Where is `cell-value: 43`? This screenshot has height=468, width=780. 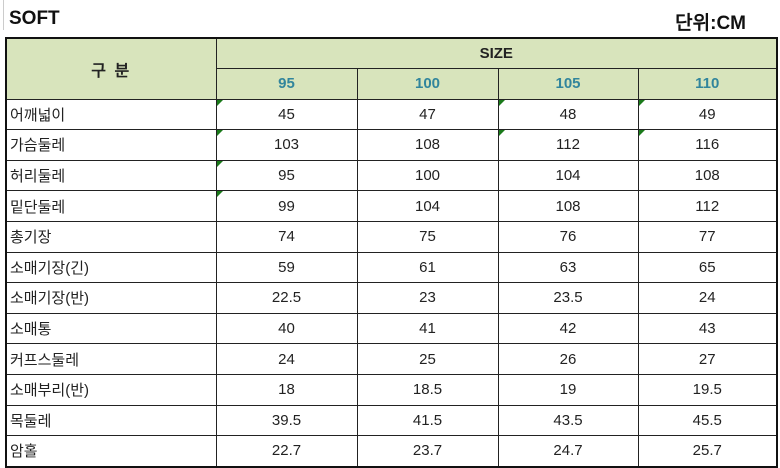 cell-value: 43 is located at coordinates (707, 328).